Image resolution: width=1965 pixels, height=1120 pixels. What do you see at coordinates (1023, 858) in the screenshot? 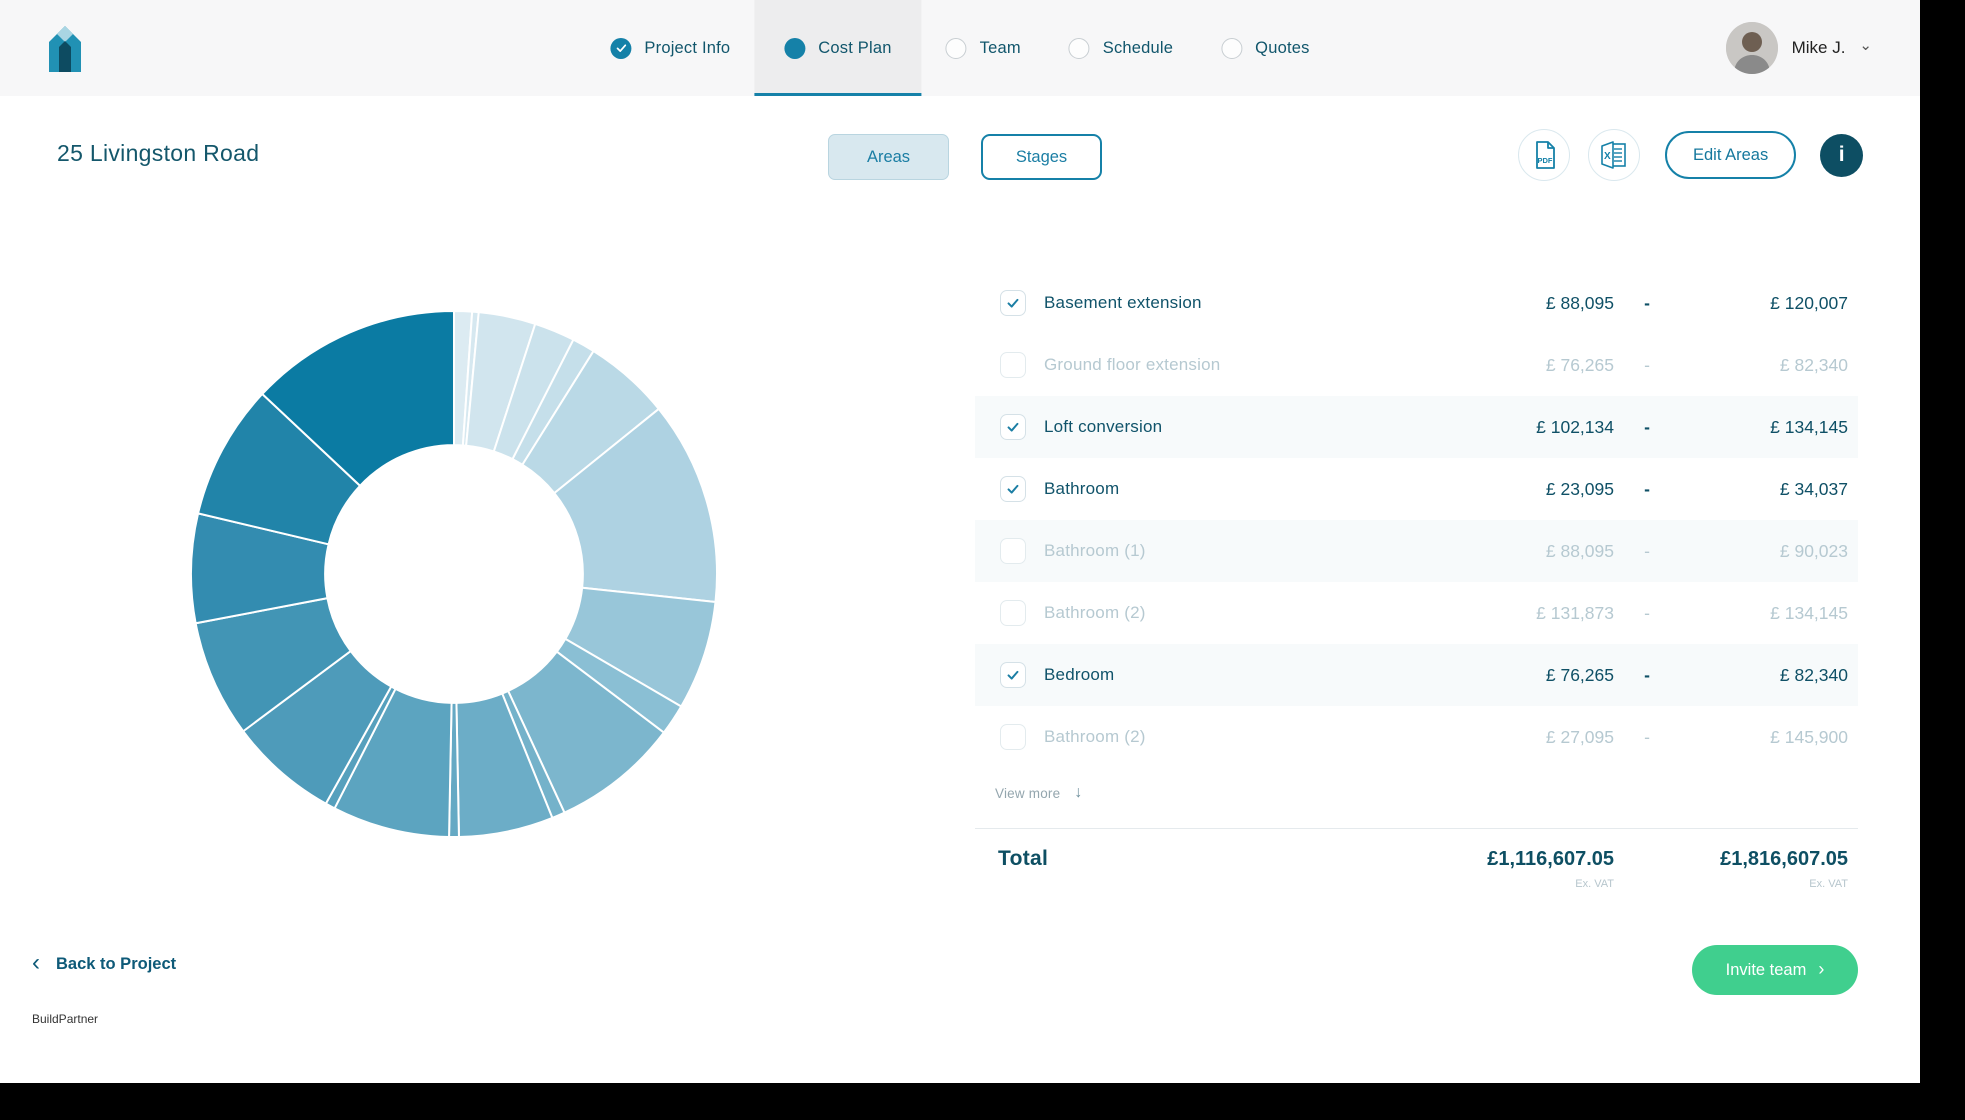
I see `total-label: Total` at bounding box center [1023, 858].